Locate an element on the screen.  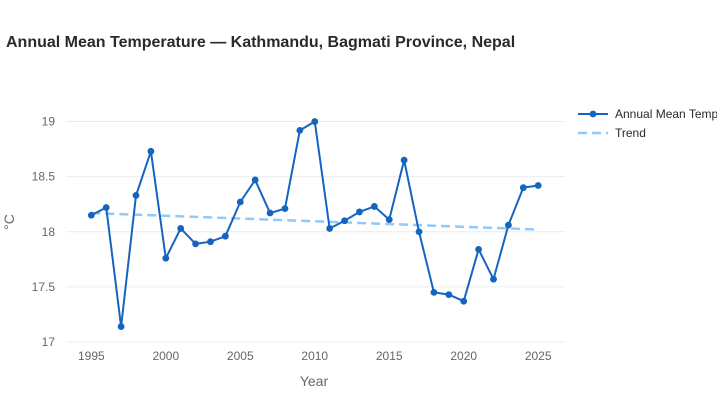
y-tick-label: 18.5 is located at coordinates (44, 177).